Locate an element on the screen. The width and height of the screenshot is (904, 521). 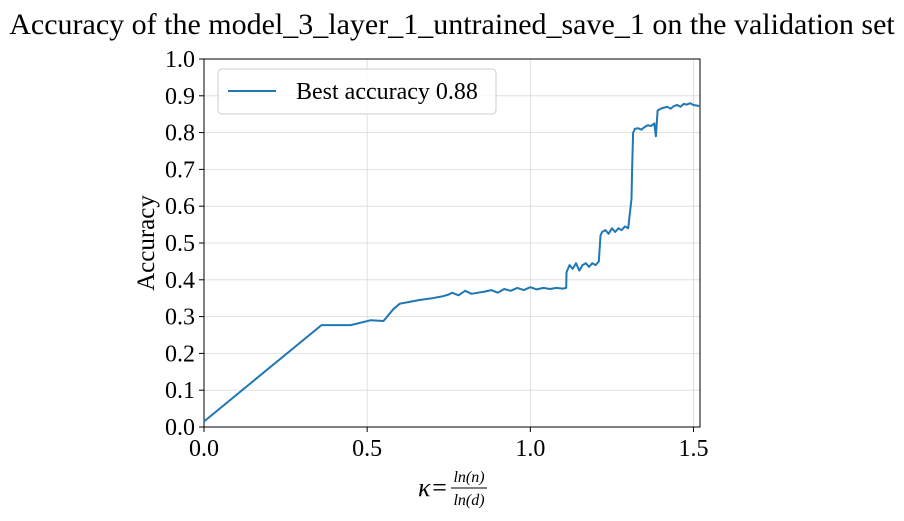
x-tick-label: 1.5 is located at coordinates (693, 449).